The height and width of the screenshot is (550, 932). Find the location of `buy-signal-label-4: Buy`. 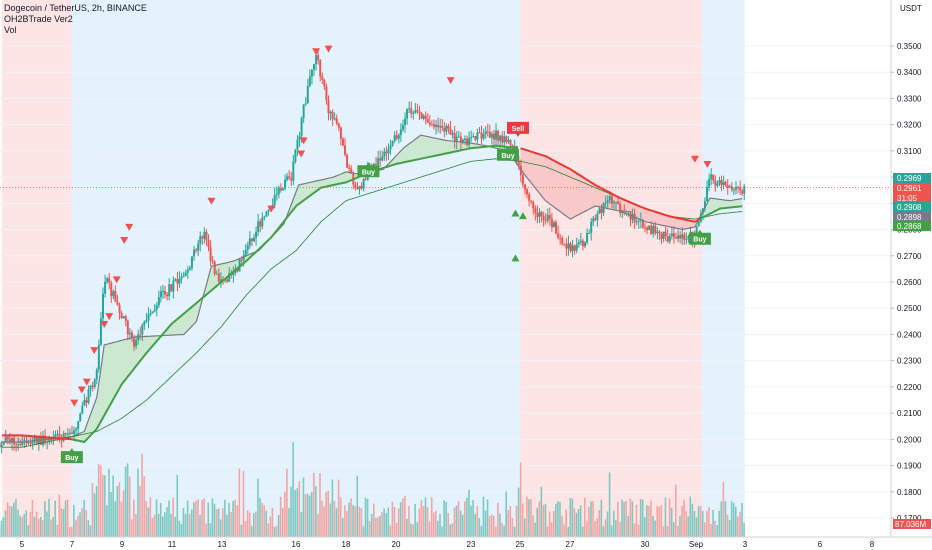

buy-signal-label-4: Buy is located at coordinates (699, 237).